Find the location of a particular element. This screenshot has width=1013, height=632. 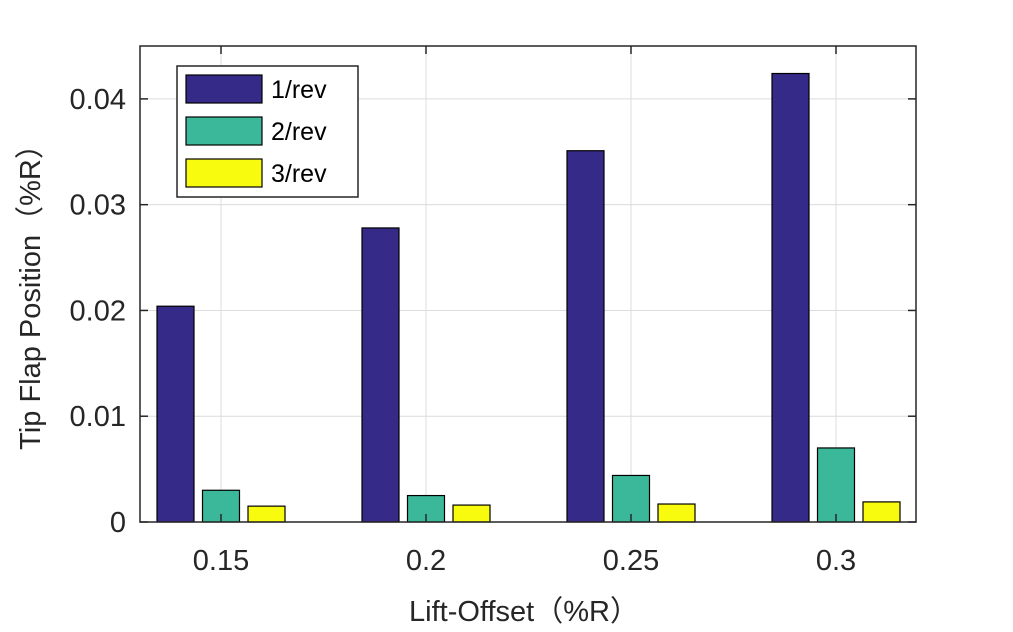

x-tick-label: 0.25 is located at coordinates (631, 561).